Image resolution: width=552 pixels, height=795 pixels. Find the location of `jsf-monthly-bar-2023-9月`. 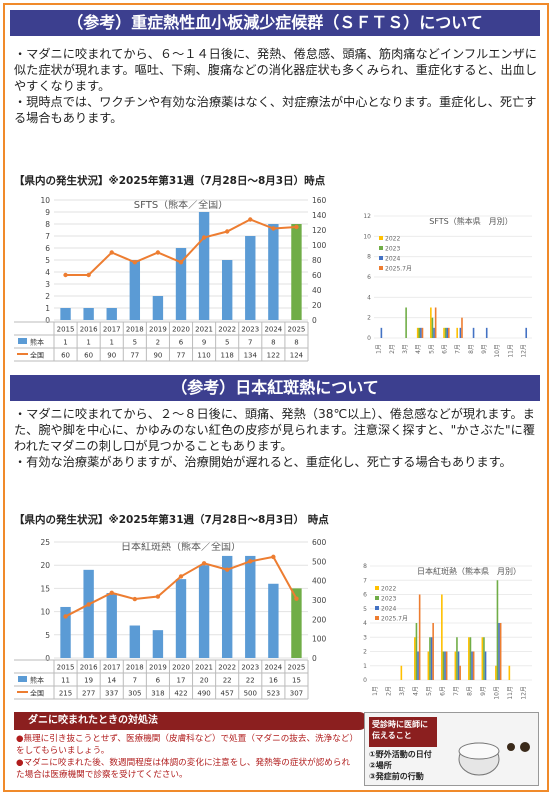

jsf-monthly-bar-2023-9月 is located at coordinates (484, 658).